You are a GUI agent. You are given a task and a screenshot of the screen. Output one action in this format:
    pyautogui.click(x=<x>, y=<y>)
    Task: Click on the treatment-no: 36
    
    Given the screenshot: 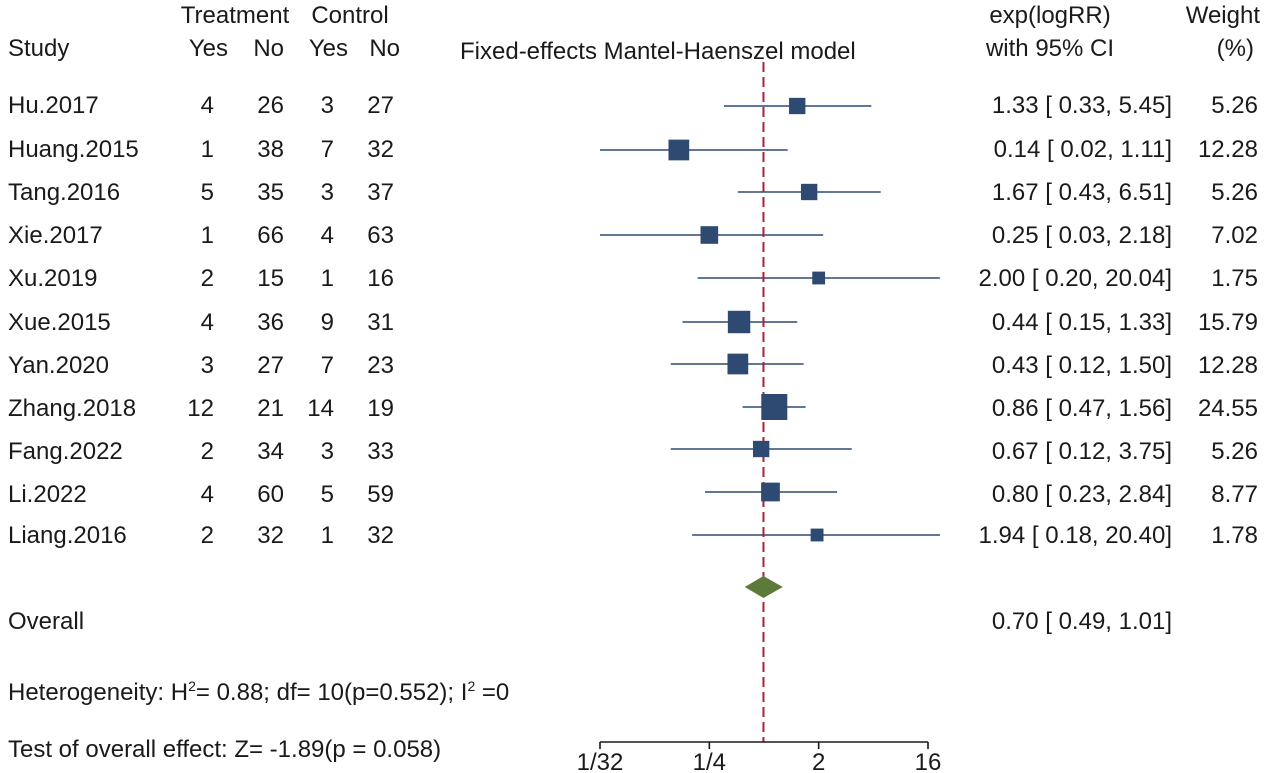 What is the action you would take?
    pyautogui.click(x=270, y=322)
    